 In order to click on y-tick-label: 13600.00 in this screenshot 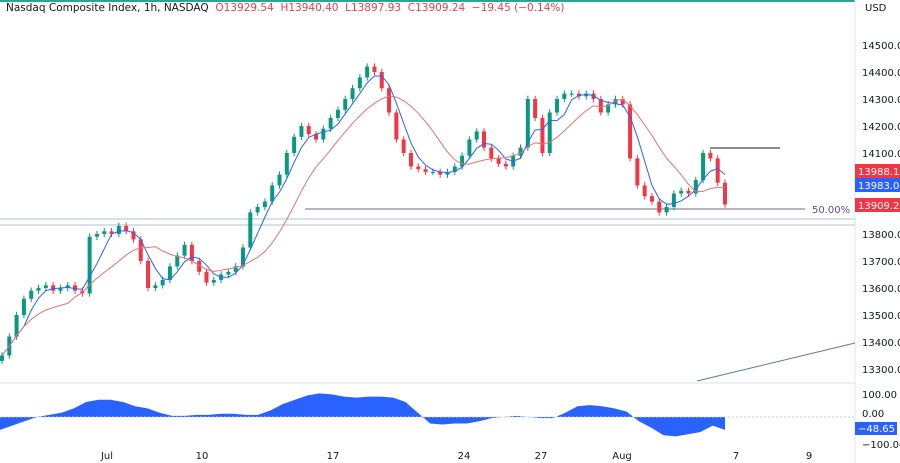, I will do `click(881, 289)`.